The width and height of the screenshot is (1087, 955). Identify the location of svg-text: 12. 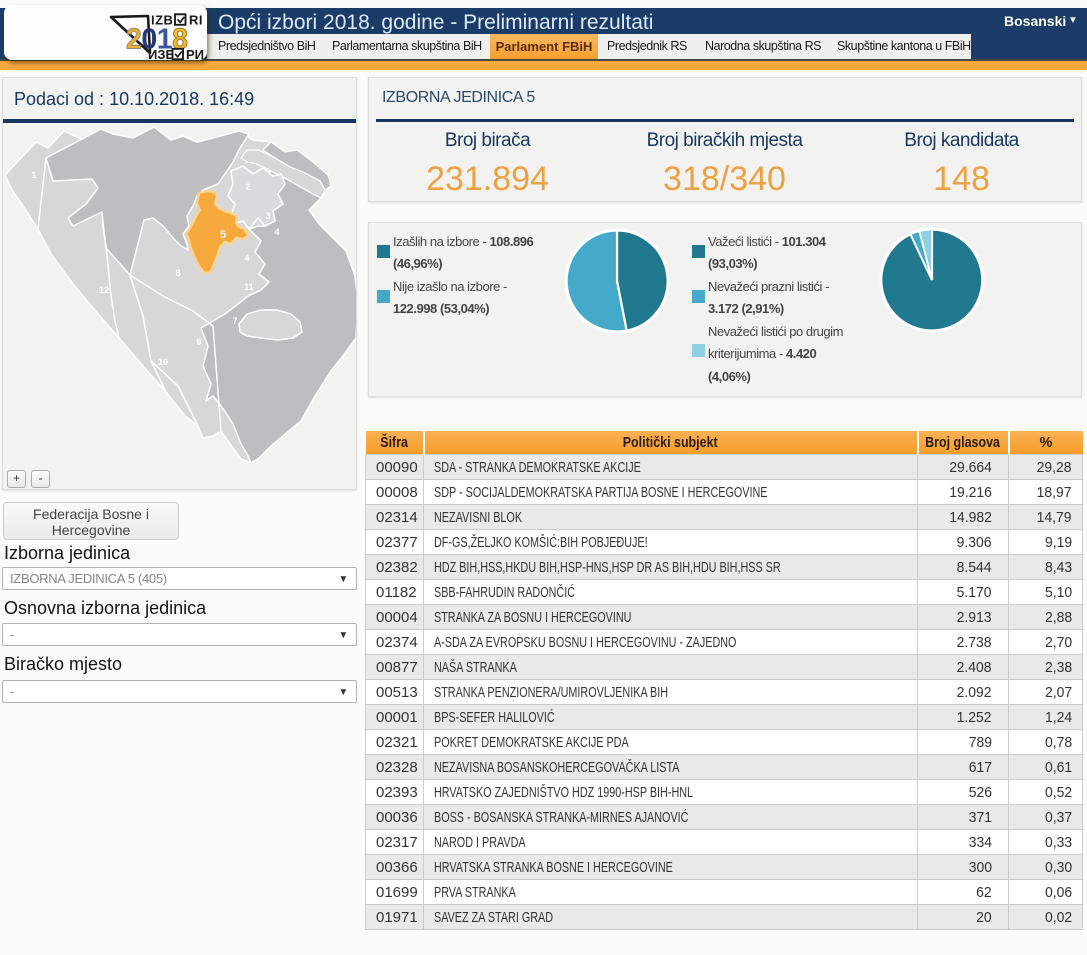
(104, 290).